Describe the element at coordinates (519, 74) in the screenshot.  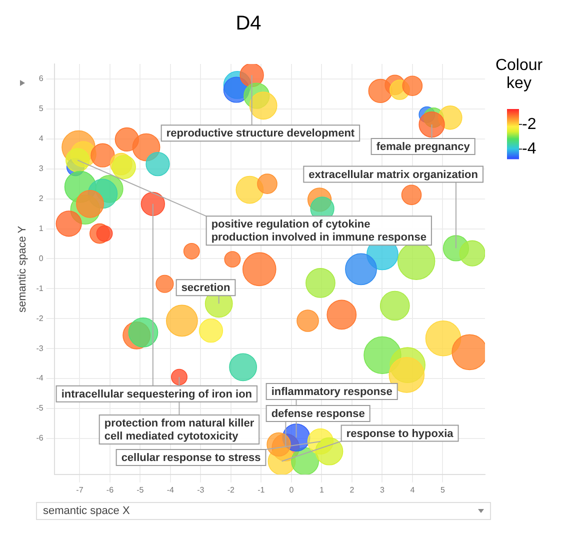
I see `color-bar-title: Colour key` at that location.